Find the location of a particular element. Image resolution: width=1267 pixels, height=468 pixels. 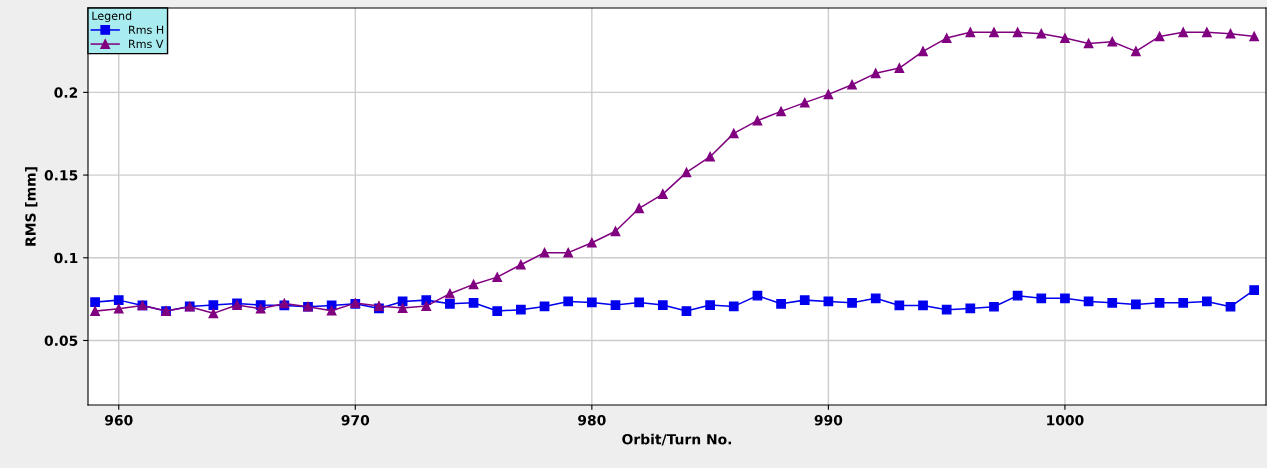

legend-label: Rms V is located at coordinates (146, 44).